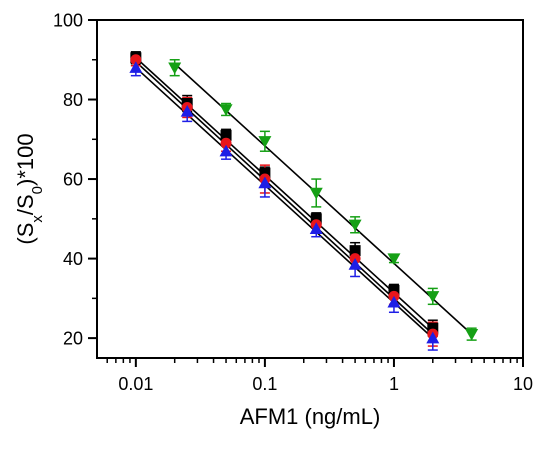  What do you see at coordinates (264, 384) in the screenshot?
I see `x-tick-label: 0.1` at bounding box center [264, 384].